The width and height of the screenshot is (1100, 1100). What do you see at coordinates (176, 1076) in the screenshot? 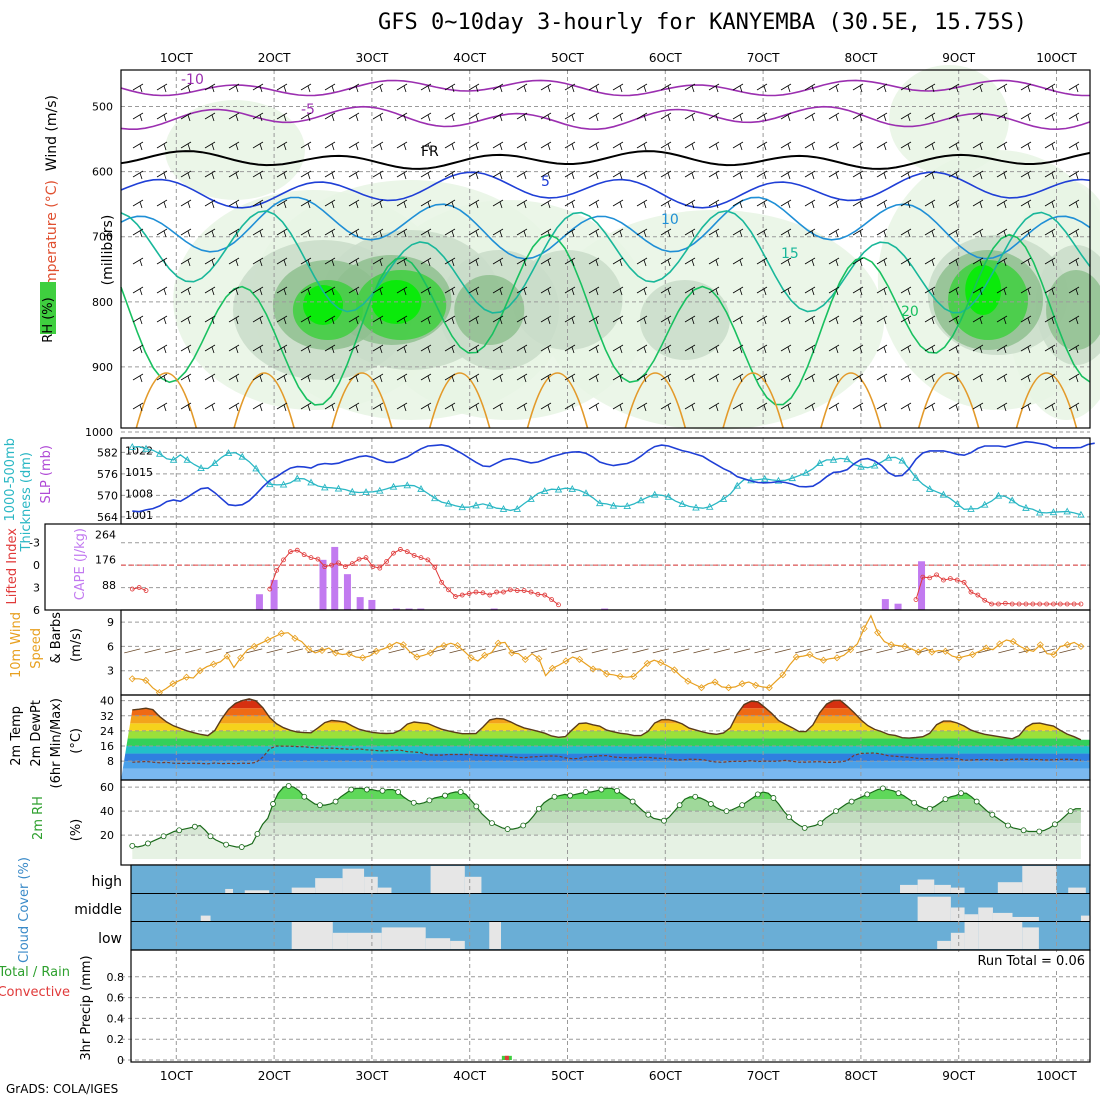
I see `bottom-date-label: 1OCT` at bounding box center [176, 1076].